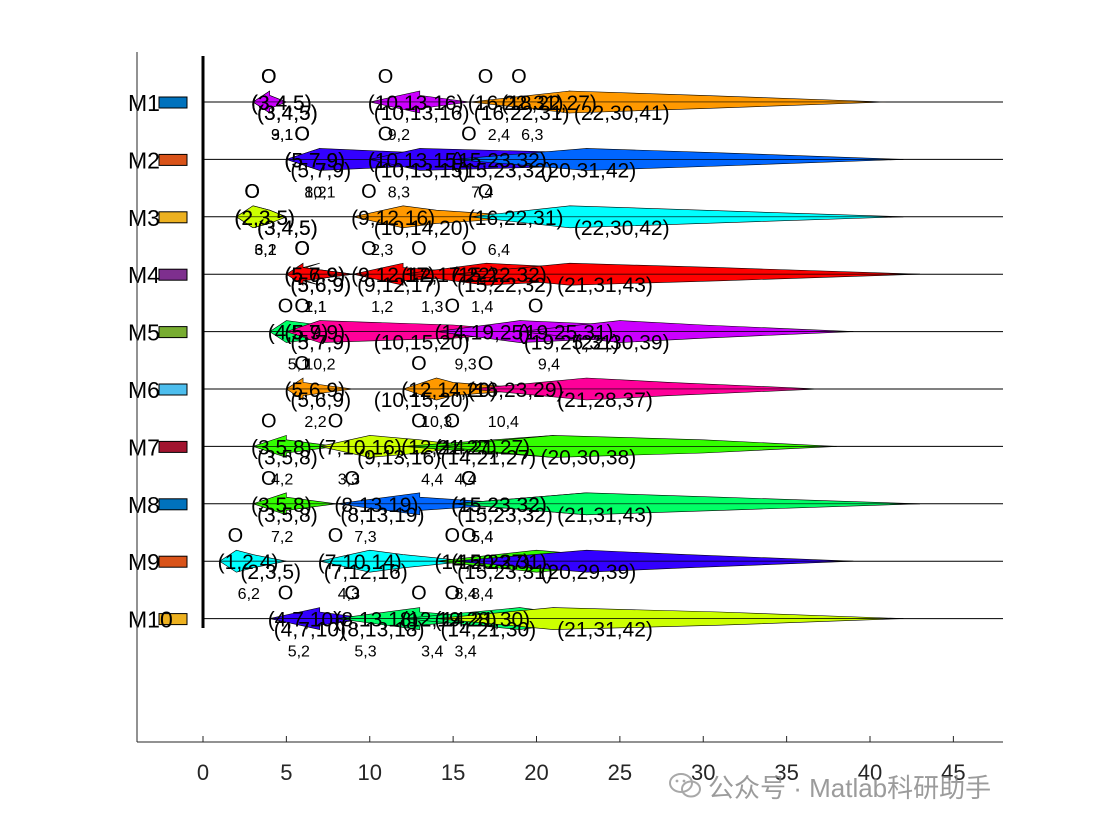 The height and width of the screenshot is (828, 1103). What do you see at coordinates (482, 594) in the screenshot?
I see `operation-id-label: 8,4` at bounding box center [482, 594].